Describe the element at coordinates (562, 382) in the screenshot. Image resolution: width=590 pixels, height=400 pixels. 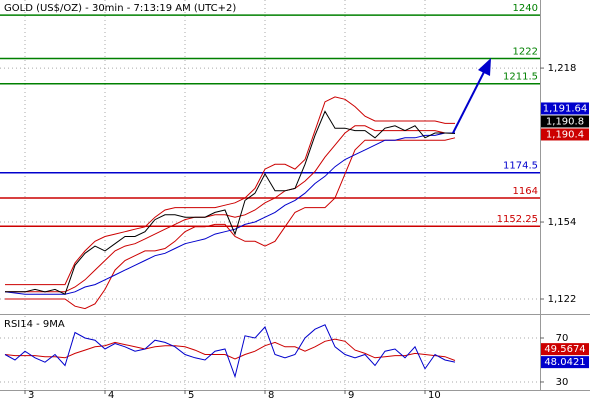
I see `y-tick-label: 30` at that location.